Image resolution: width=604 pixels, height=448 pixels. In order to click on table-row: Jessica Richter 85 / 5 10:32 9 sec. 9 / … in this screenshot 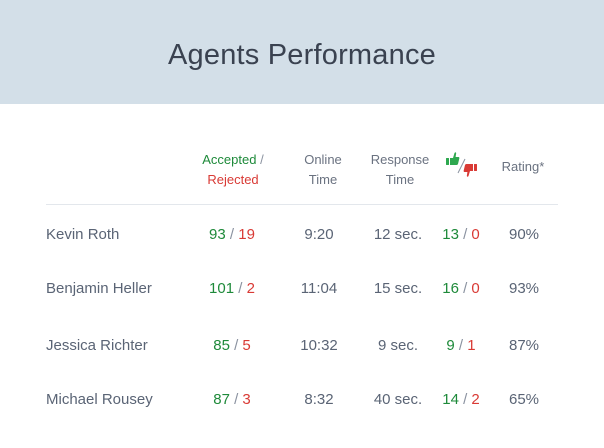, I will do `click(302, 349)`.